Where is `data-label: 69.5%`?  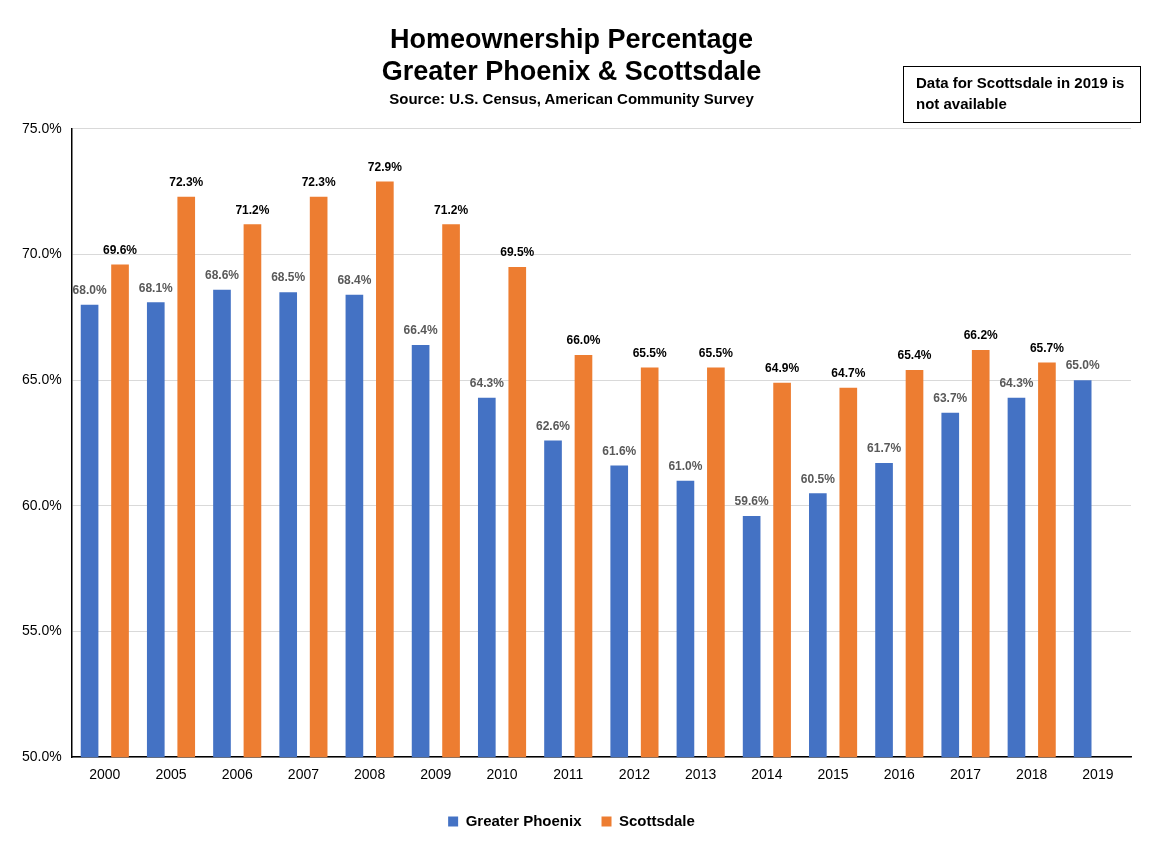 data-label: 69.5% is located at coordinates (517, 252).